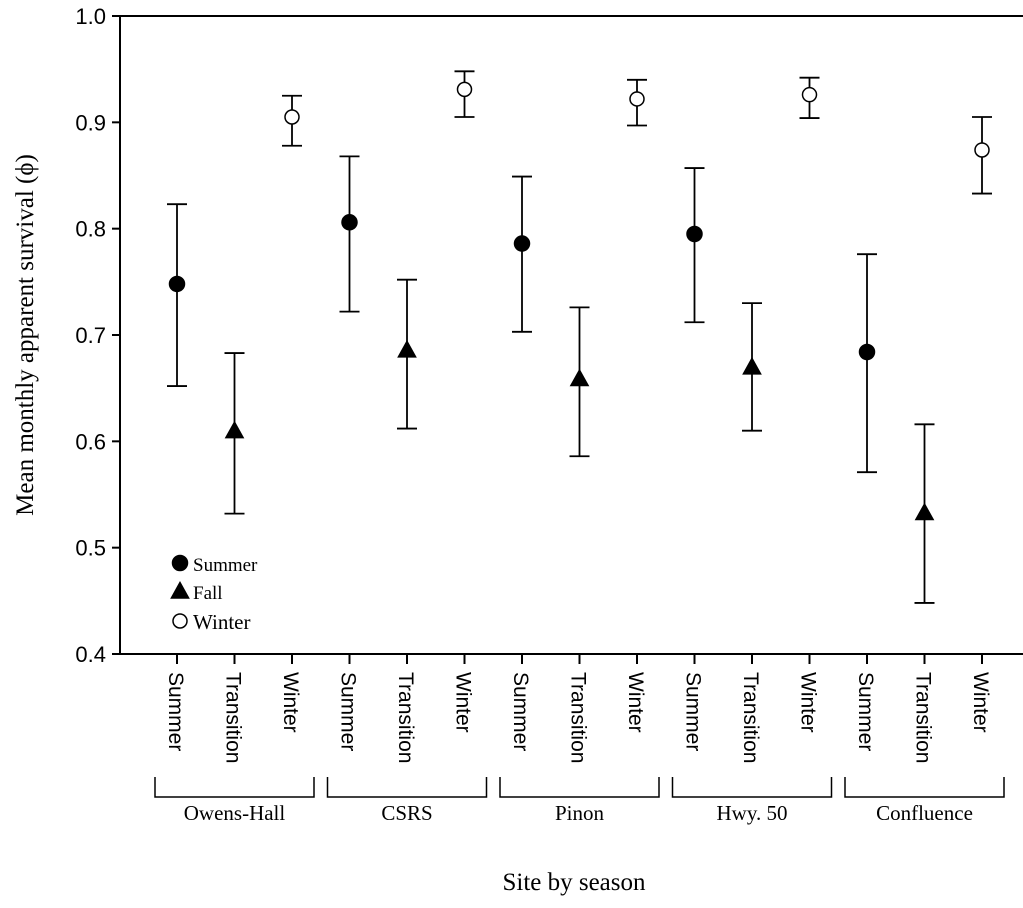 This screenshot has height=908, width=1023. What do you see at coordinates (752, 813) in the screenshot?
I see `group-label: Hwy. 50` at bounding box center [752, 813].